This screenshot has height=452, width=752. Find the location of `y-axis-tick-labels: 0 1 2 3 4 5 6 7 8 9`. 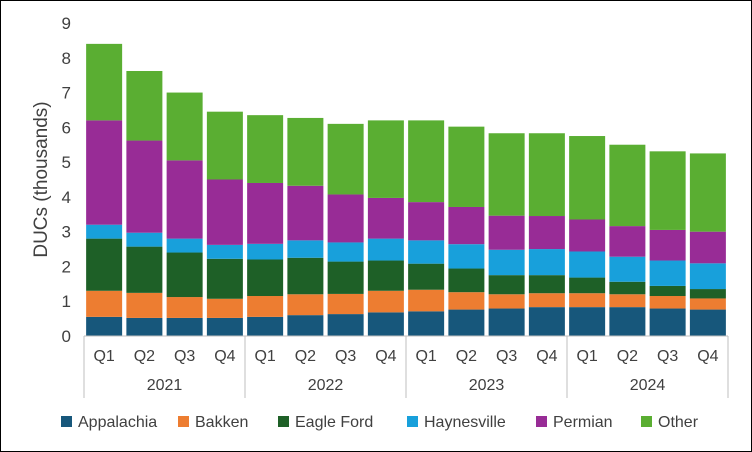

y-axis-tick-labels: 0 1 2 3 4 5 6 7 8 9 is located at coordinates (66, 180).